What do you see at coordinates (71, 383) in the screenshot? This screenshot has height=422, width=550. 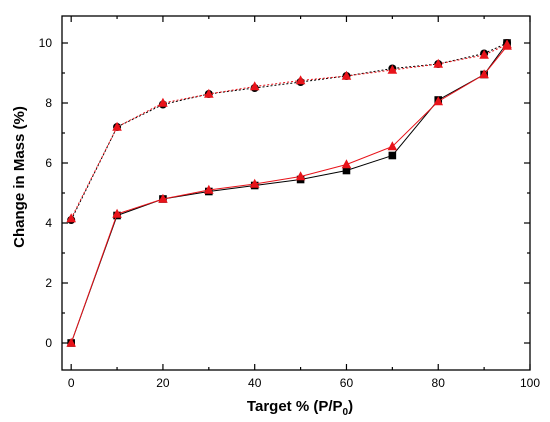 I see `x-tick-label: 0` at bounding box center [71, 383].